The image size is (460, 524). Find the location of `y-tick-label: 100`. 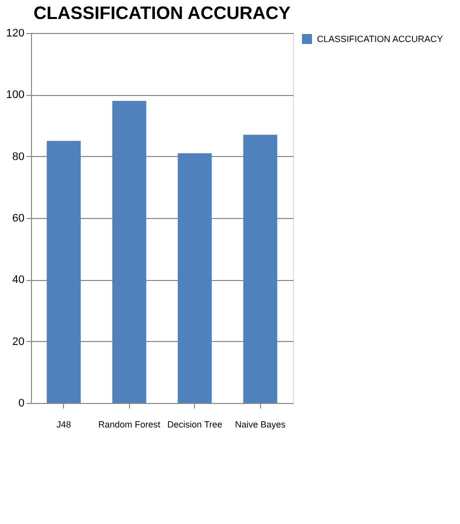

y-tick-label: 100 is located at coordinates (15, 95).